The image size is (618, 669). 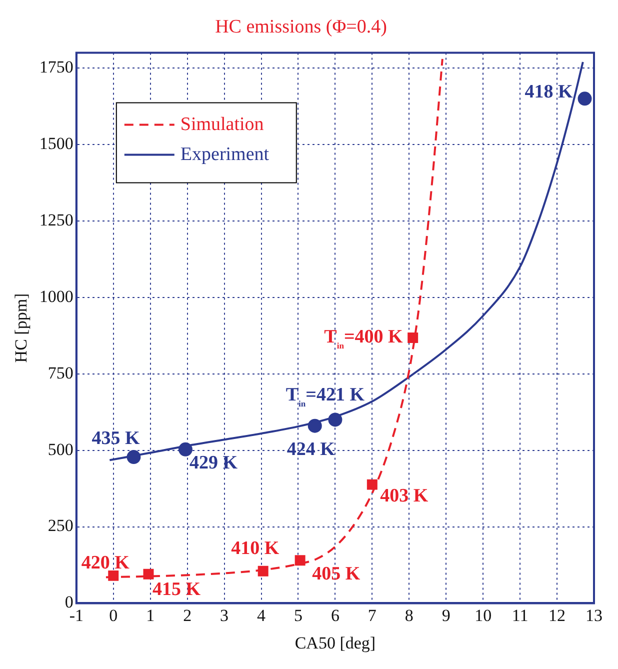 I want to click on annotation: 420 K, so click(x=105, y=563).